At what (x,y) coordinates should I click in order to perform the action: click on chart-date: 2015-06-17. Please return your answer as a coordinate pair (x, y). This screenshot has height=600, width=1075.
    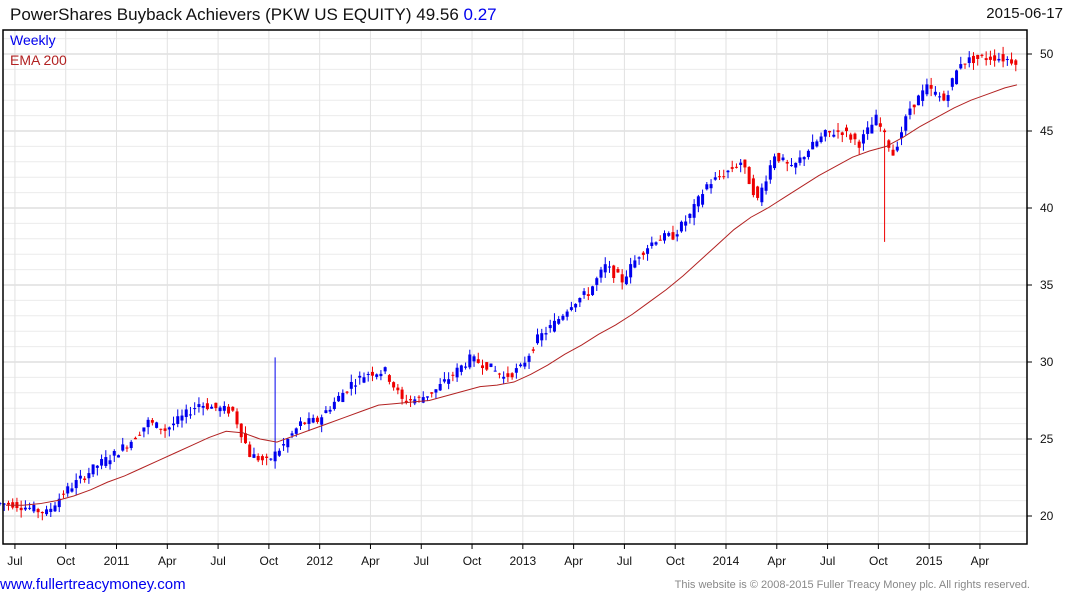
    Looking at the image, I should click on (1024, 13).